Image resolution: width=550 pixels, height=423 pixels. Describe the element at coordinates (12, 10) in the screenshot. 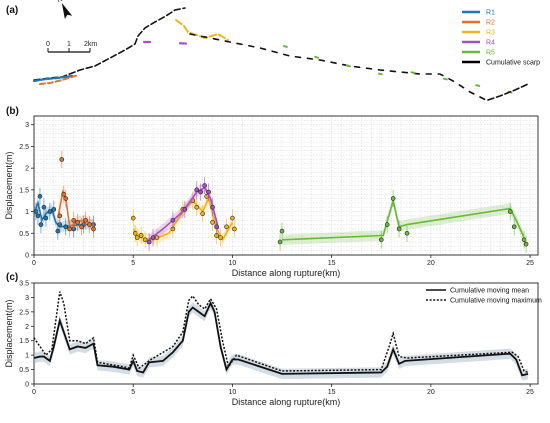

I see `panel-a-label: (a)` at that location.